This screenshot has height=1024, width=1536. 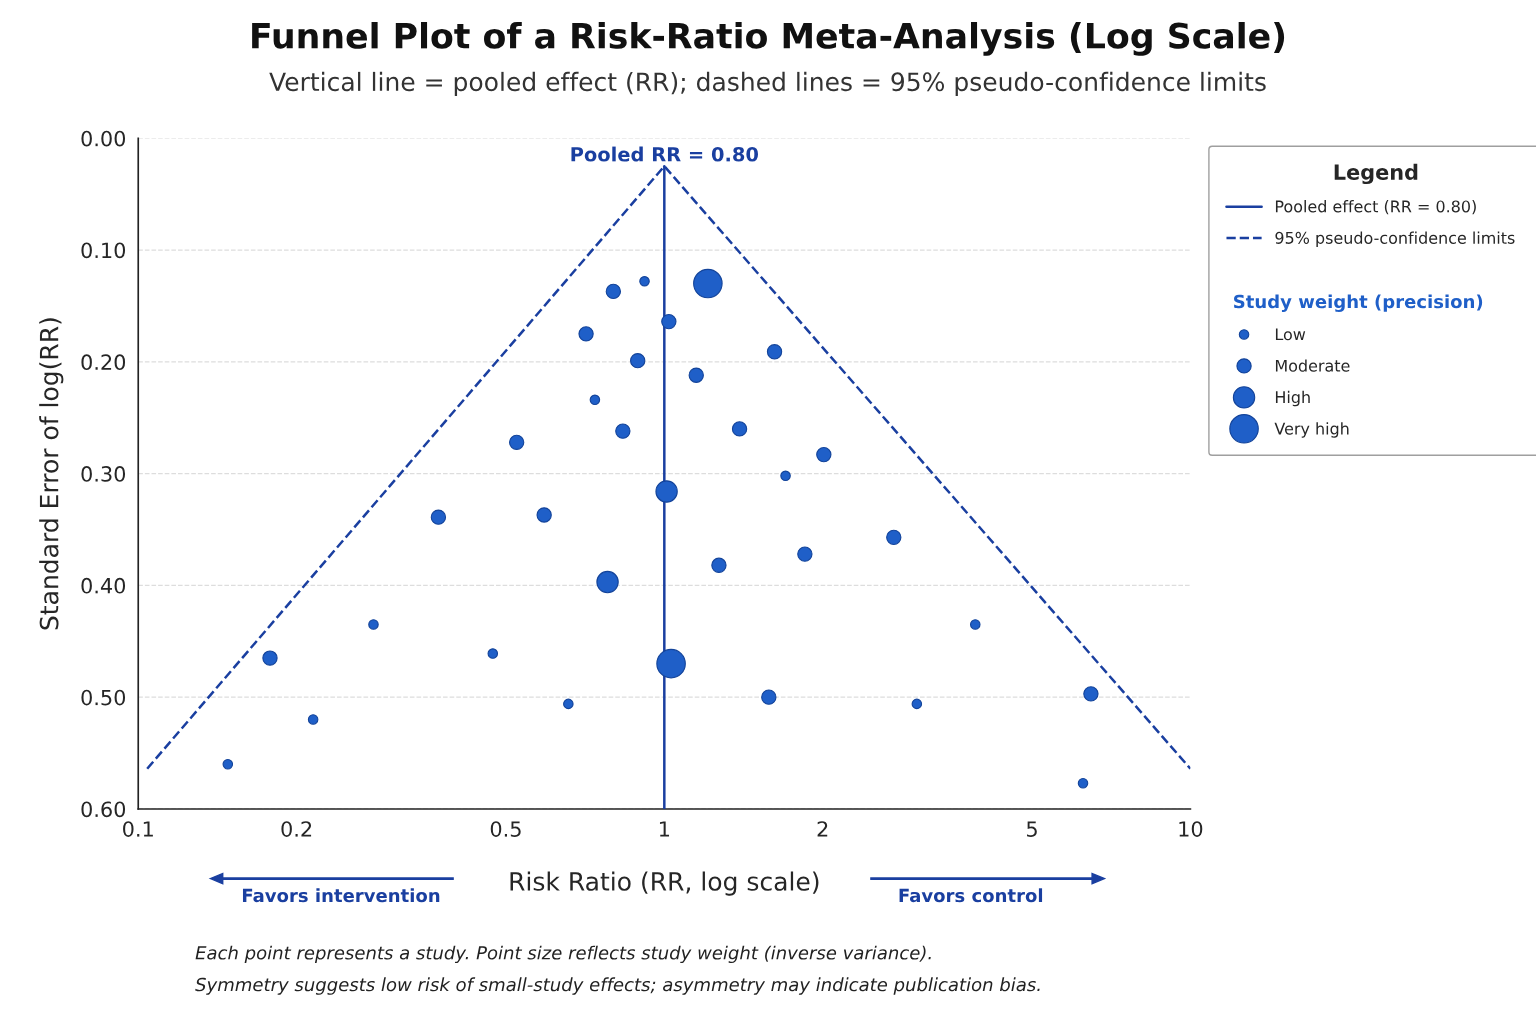 I want to click on legend-label: High, so click(x=1292, y=398).